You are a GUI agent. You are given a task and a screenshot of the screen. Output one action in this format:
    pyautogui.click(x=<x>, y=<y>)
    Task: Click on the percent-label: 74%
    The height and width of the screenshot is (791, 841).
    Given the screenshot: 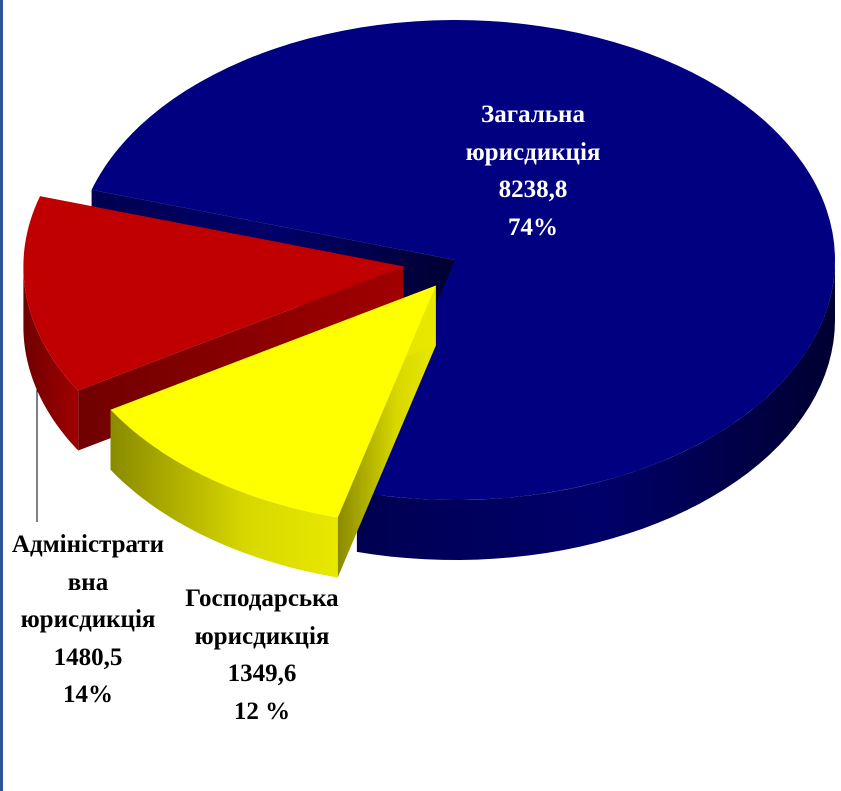 What is the action you would take?
    pyautogui.click(x=533, y=227)
    